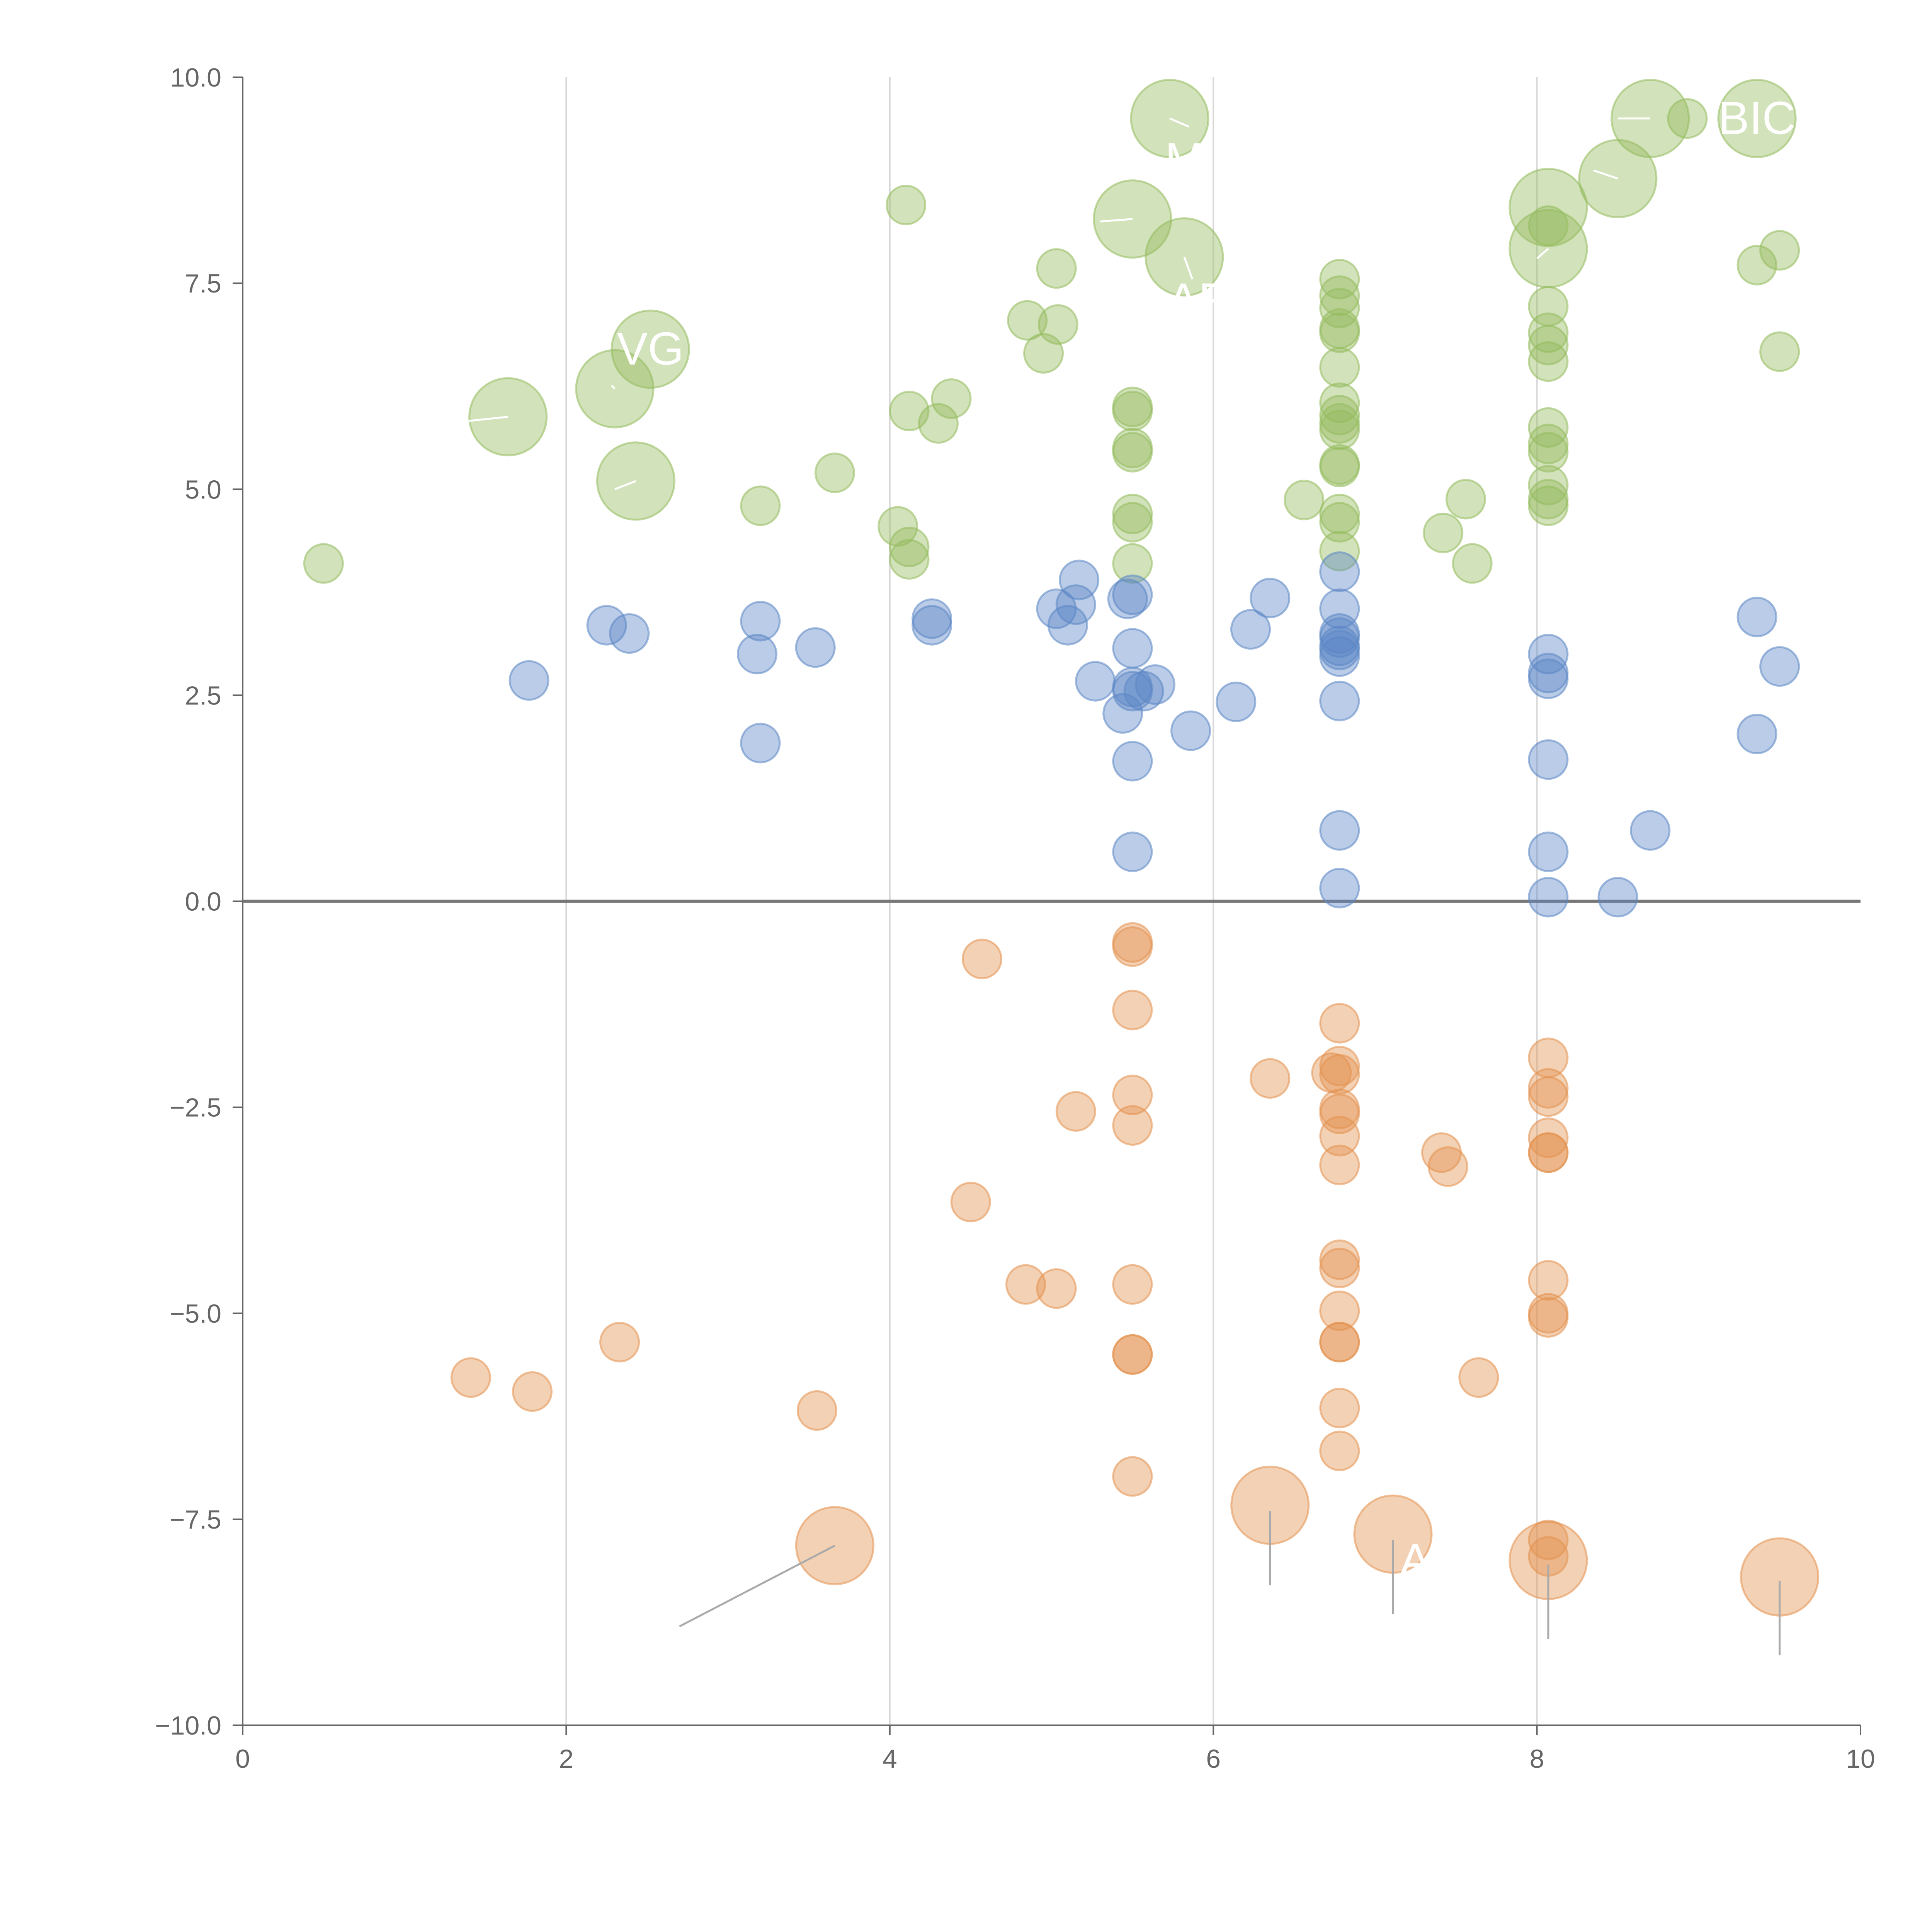  I want to click on y-tick-label: −10.0, so click(188, 1726).